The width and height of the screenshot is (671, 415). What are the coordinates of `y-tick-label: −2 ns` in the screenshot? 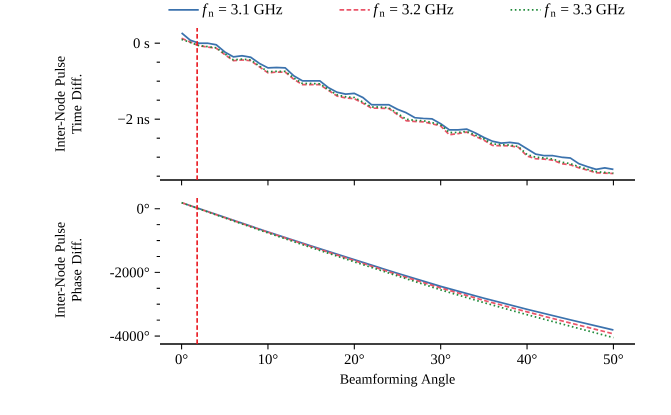 It's located at (134, 119).